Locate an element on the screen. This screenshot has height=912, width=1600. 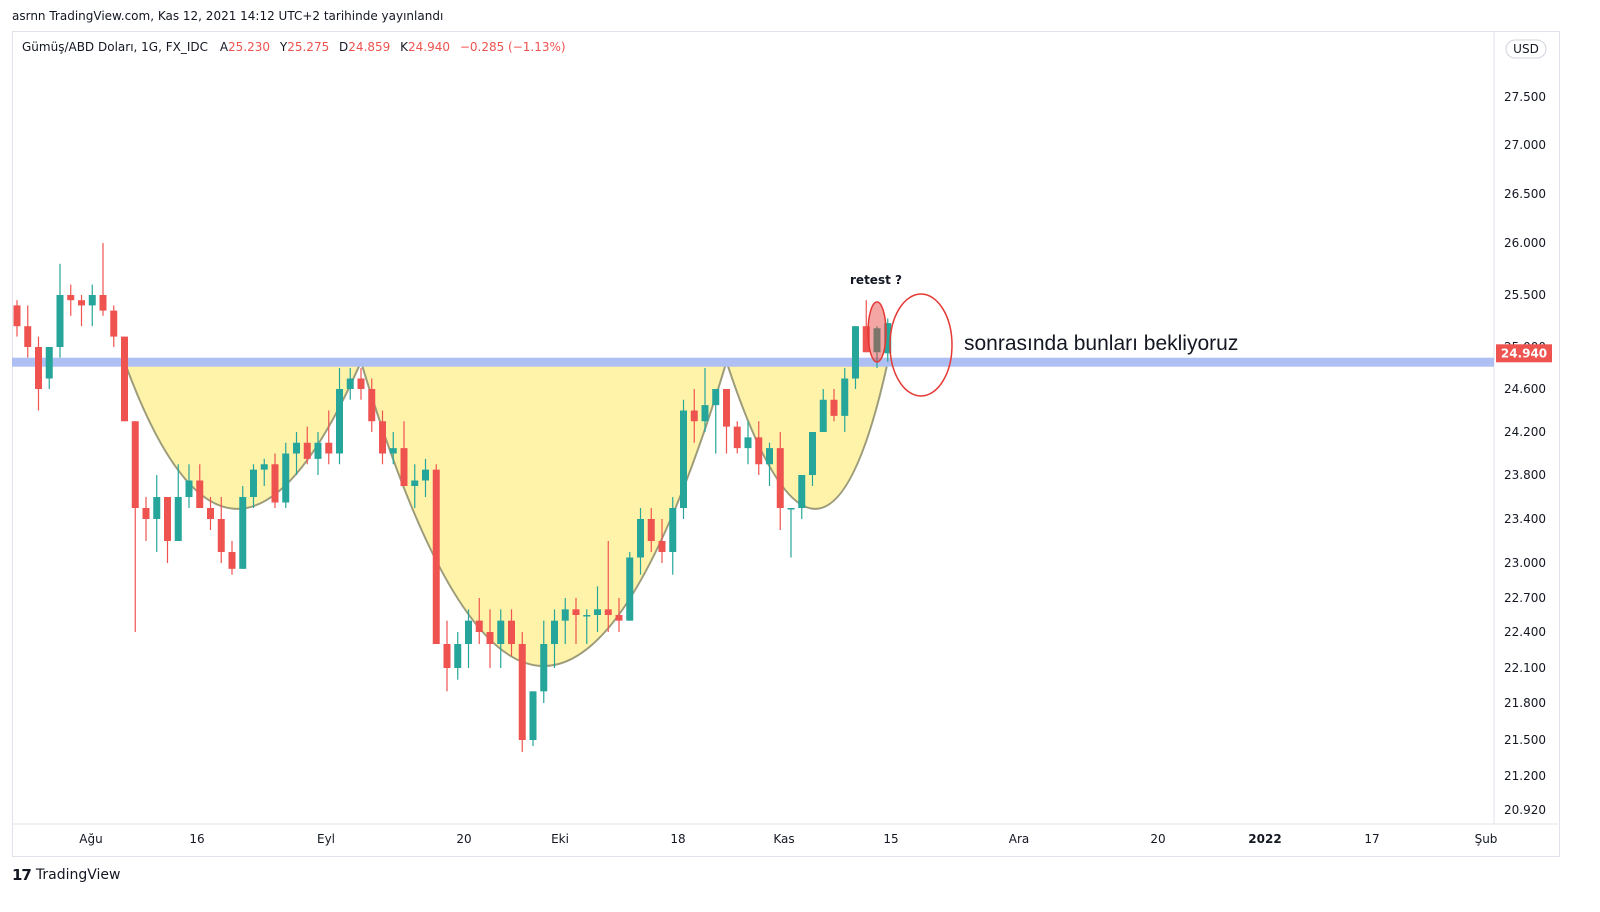
expectation-ellipse is located at coordinates (921, 345).